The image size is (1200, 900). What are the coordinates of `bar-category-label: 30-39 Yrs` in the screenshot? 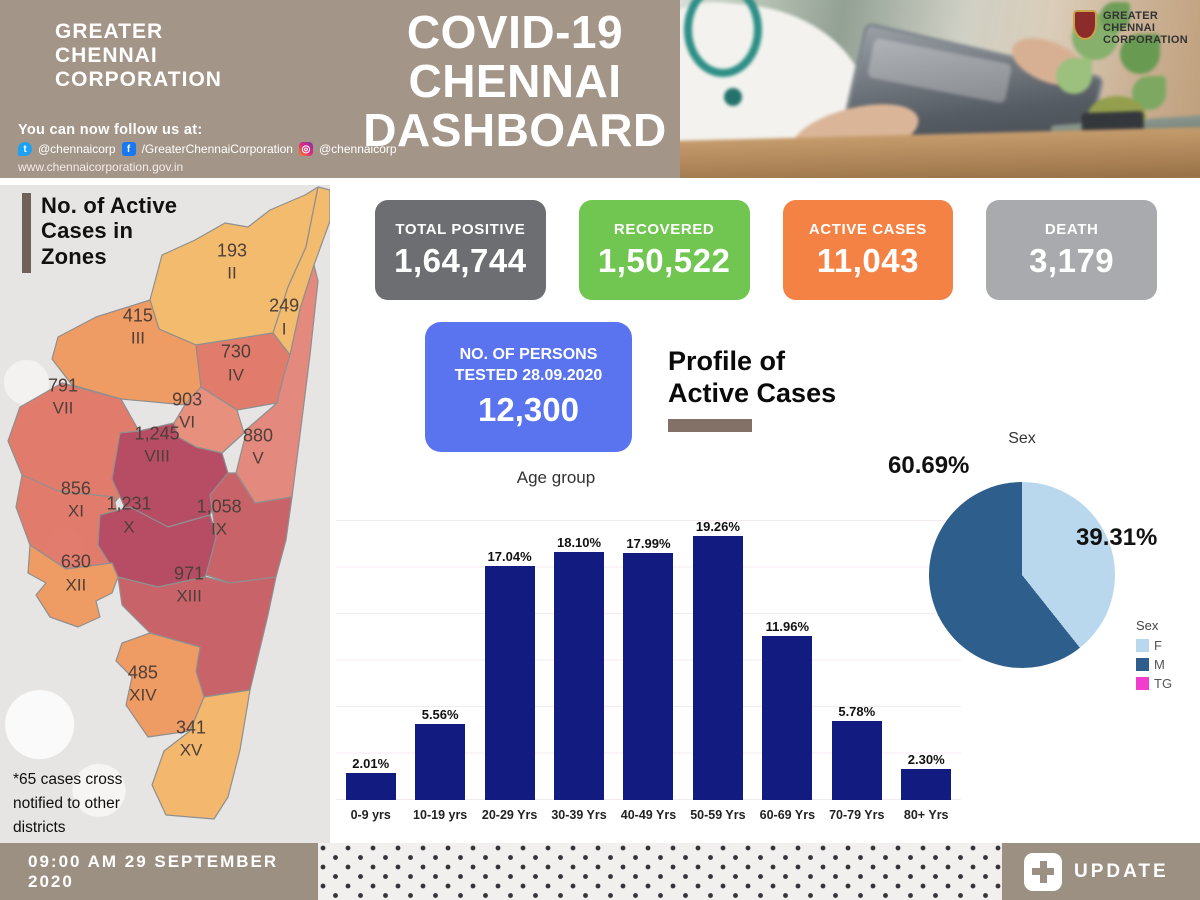 It's located at (579, 815).